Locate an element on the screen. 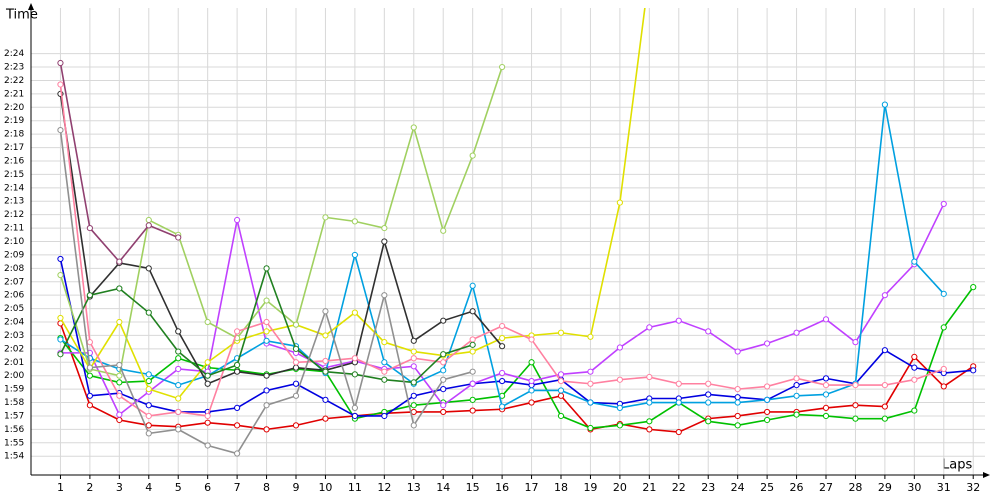  x-tick-label: 11 is located at coordinates (355, 487).